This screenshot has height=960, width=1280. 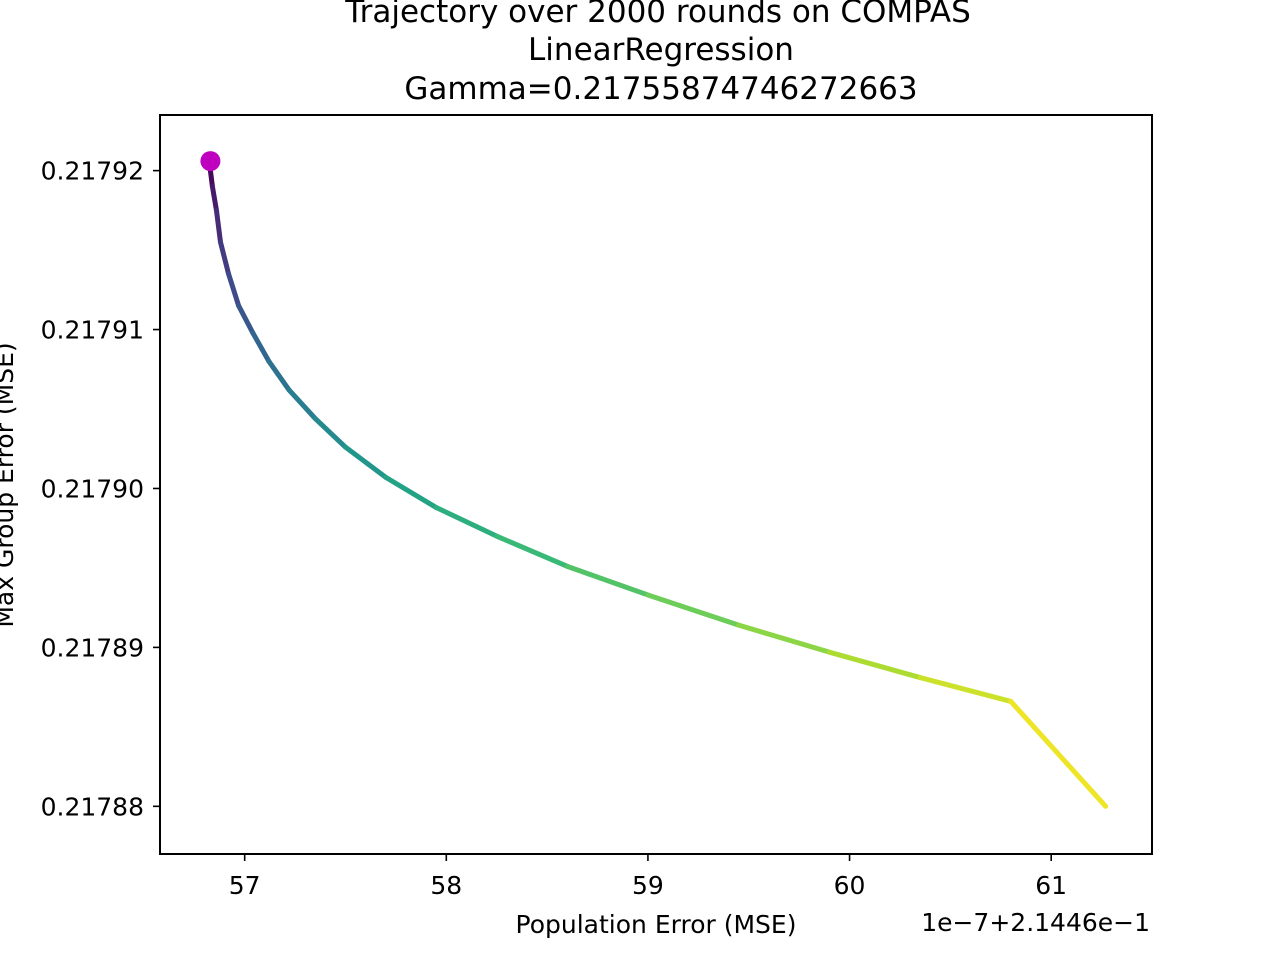 I want to click on y-tick-label: 0.21790, so click(x=92, y=488).